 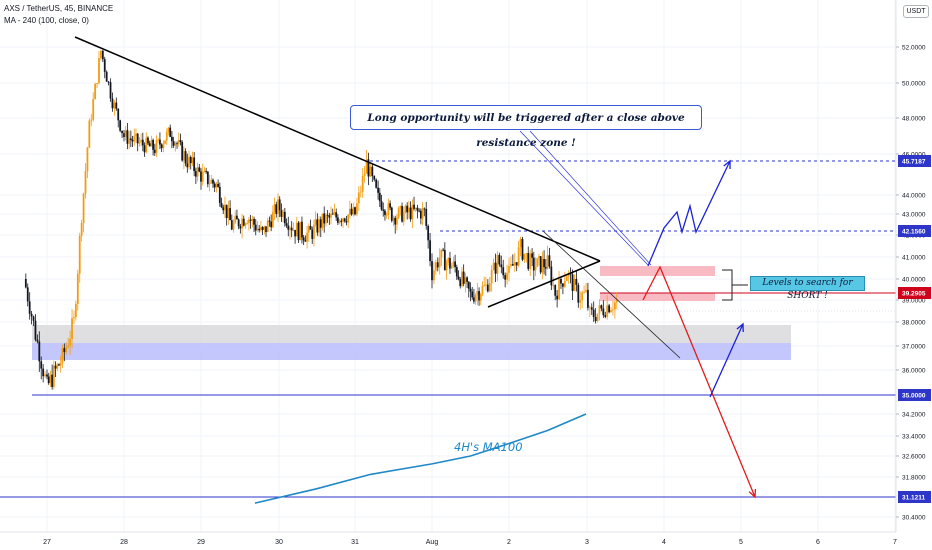 I want to click on symbol-title: AXS / TetherUS, 45, BINANCE, so click(x=59, y=8).